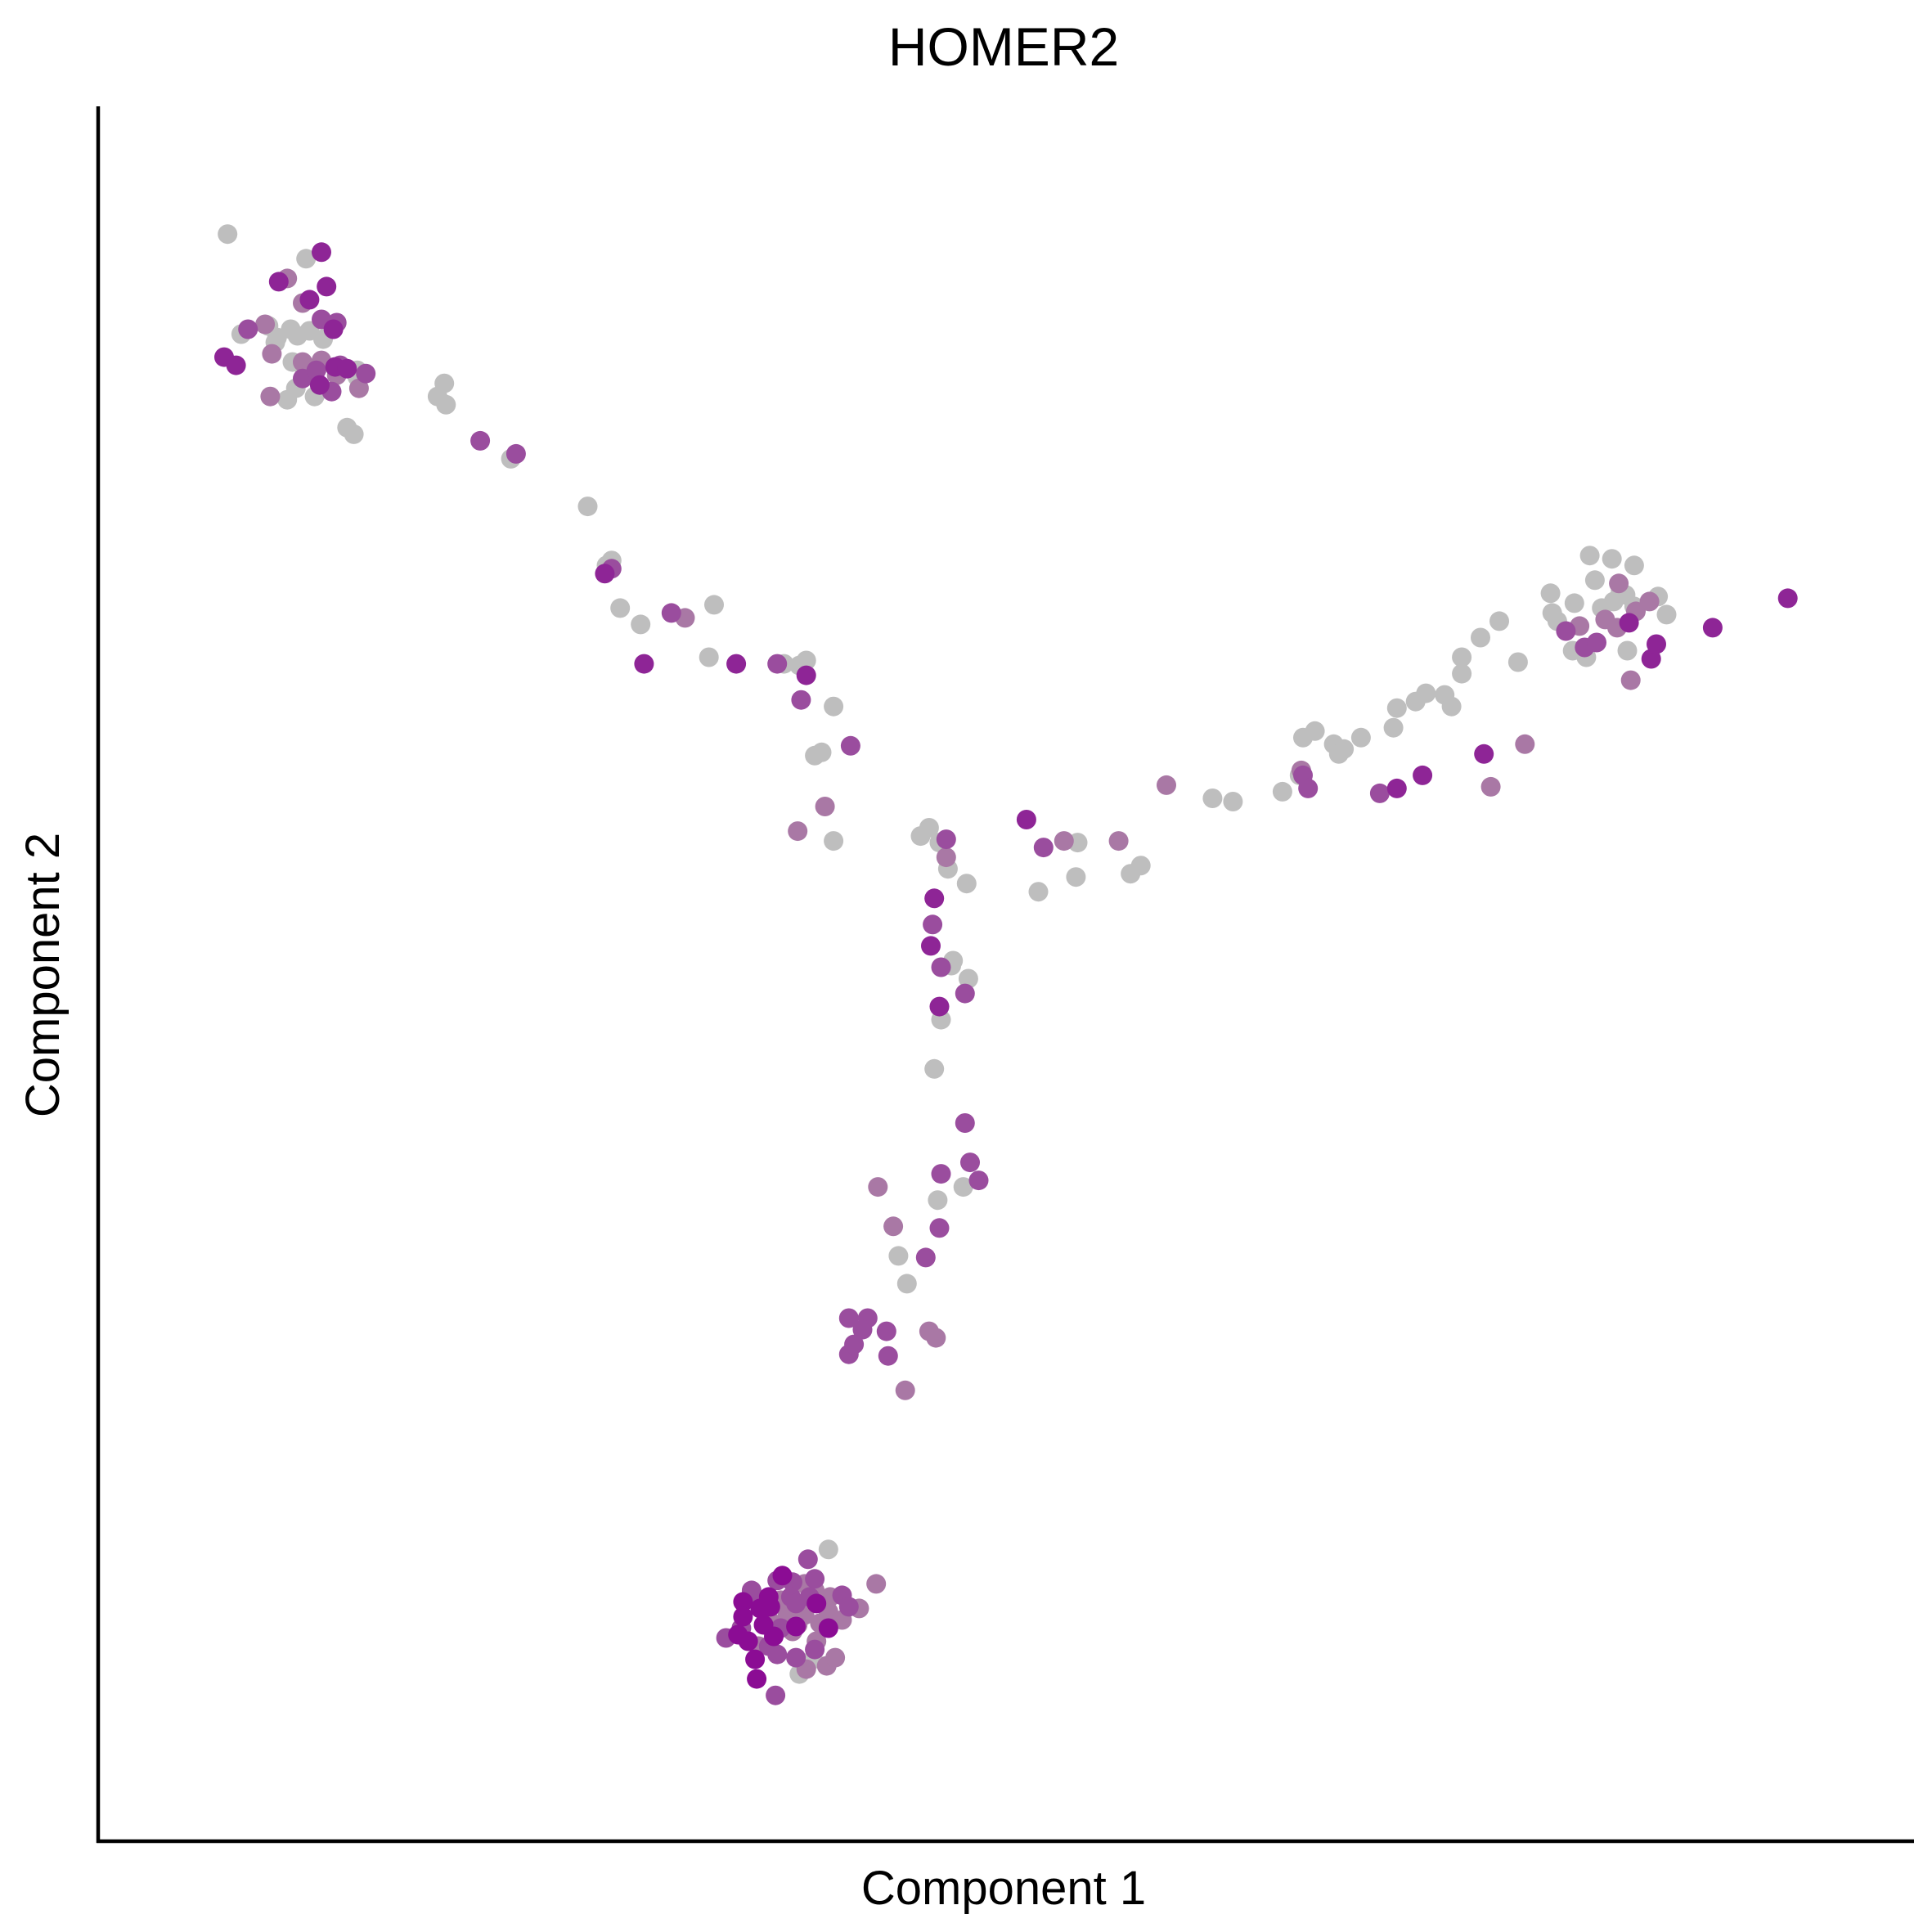  I want to click on x-axis-label: Component 1, so click(1004, 1889).